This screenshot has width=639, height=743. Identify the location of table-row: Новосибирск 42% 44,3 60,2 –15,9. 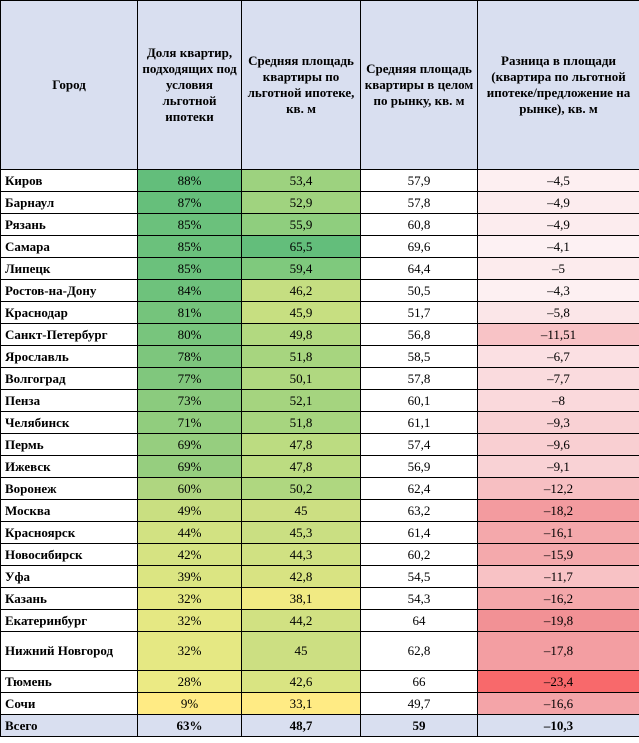
(319, 554).